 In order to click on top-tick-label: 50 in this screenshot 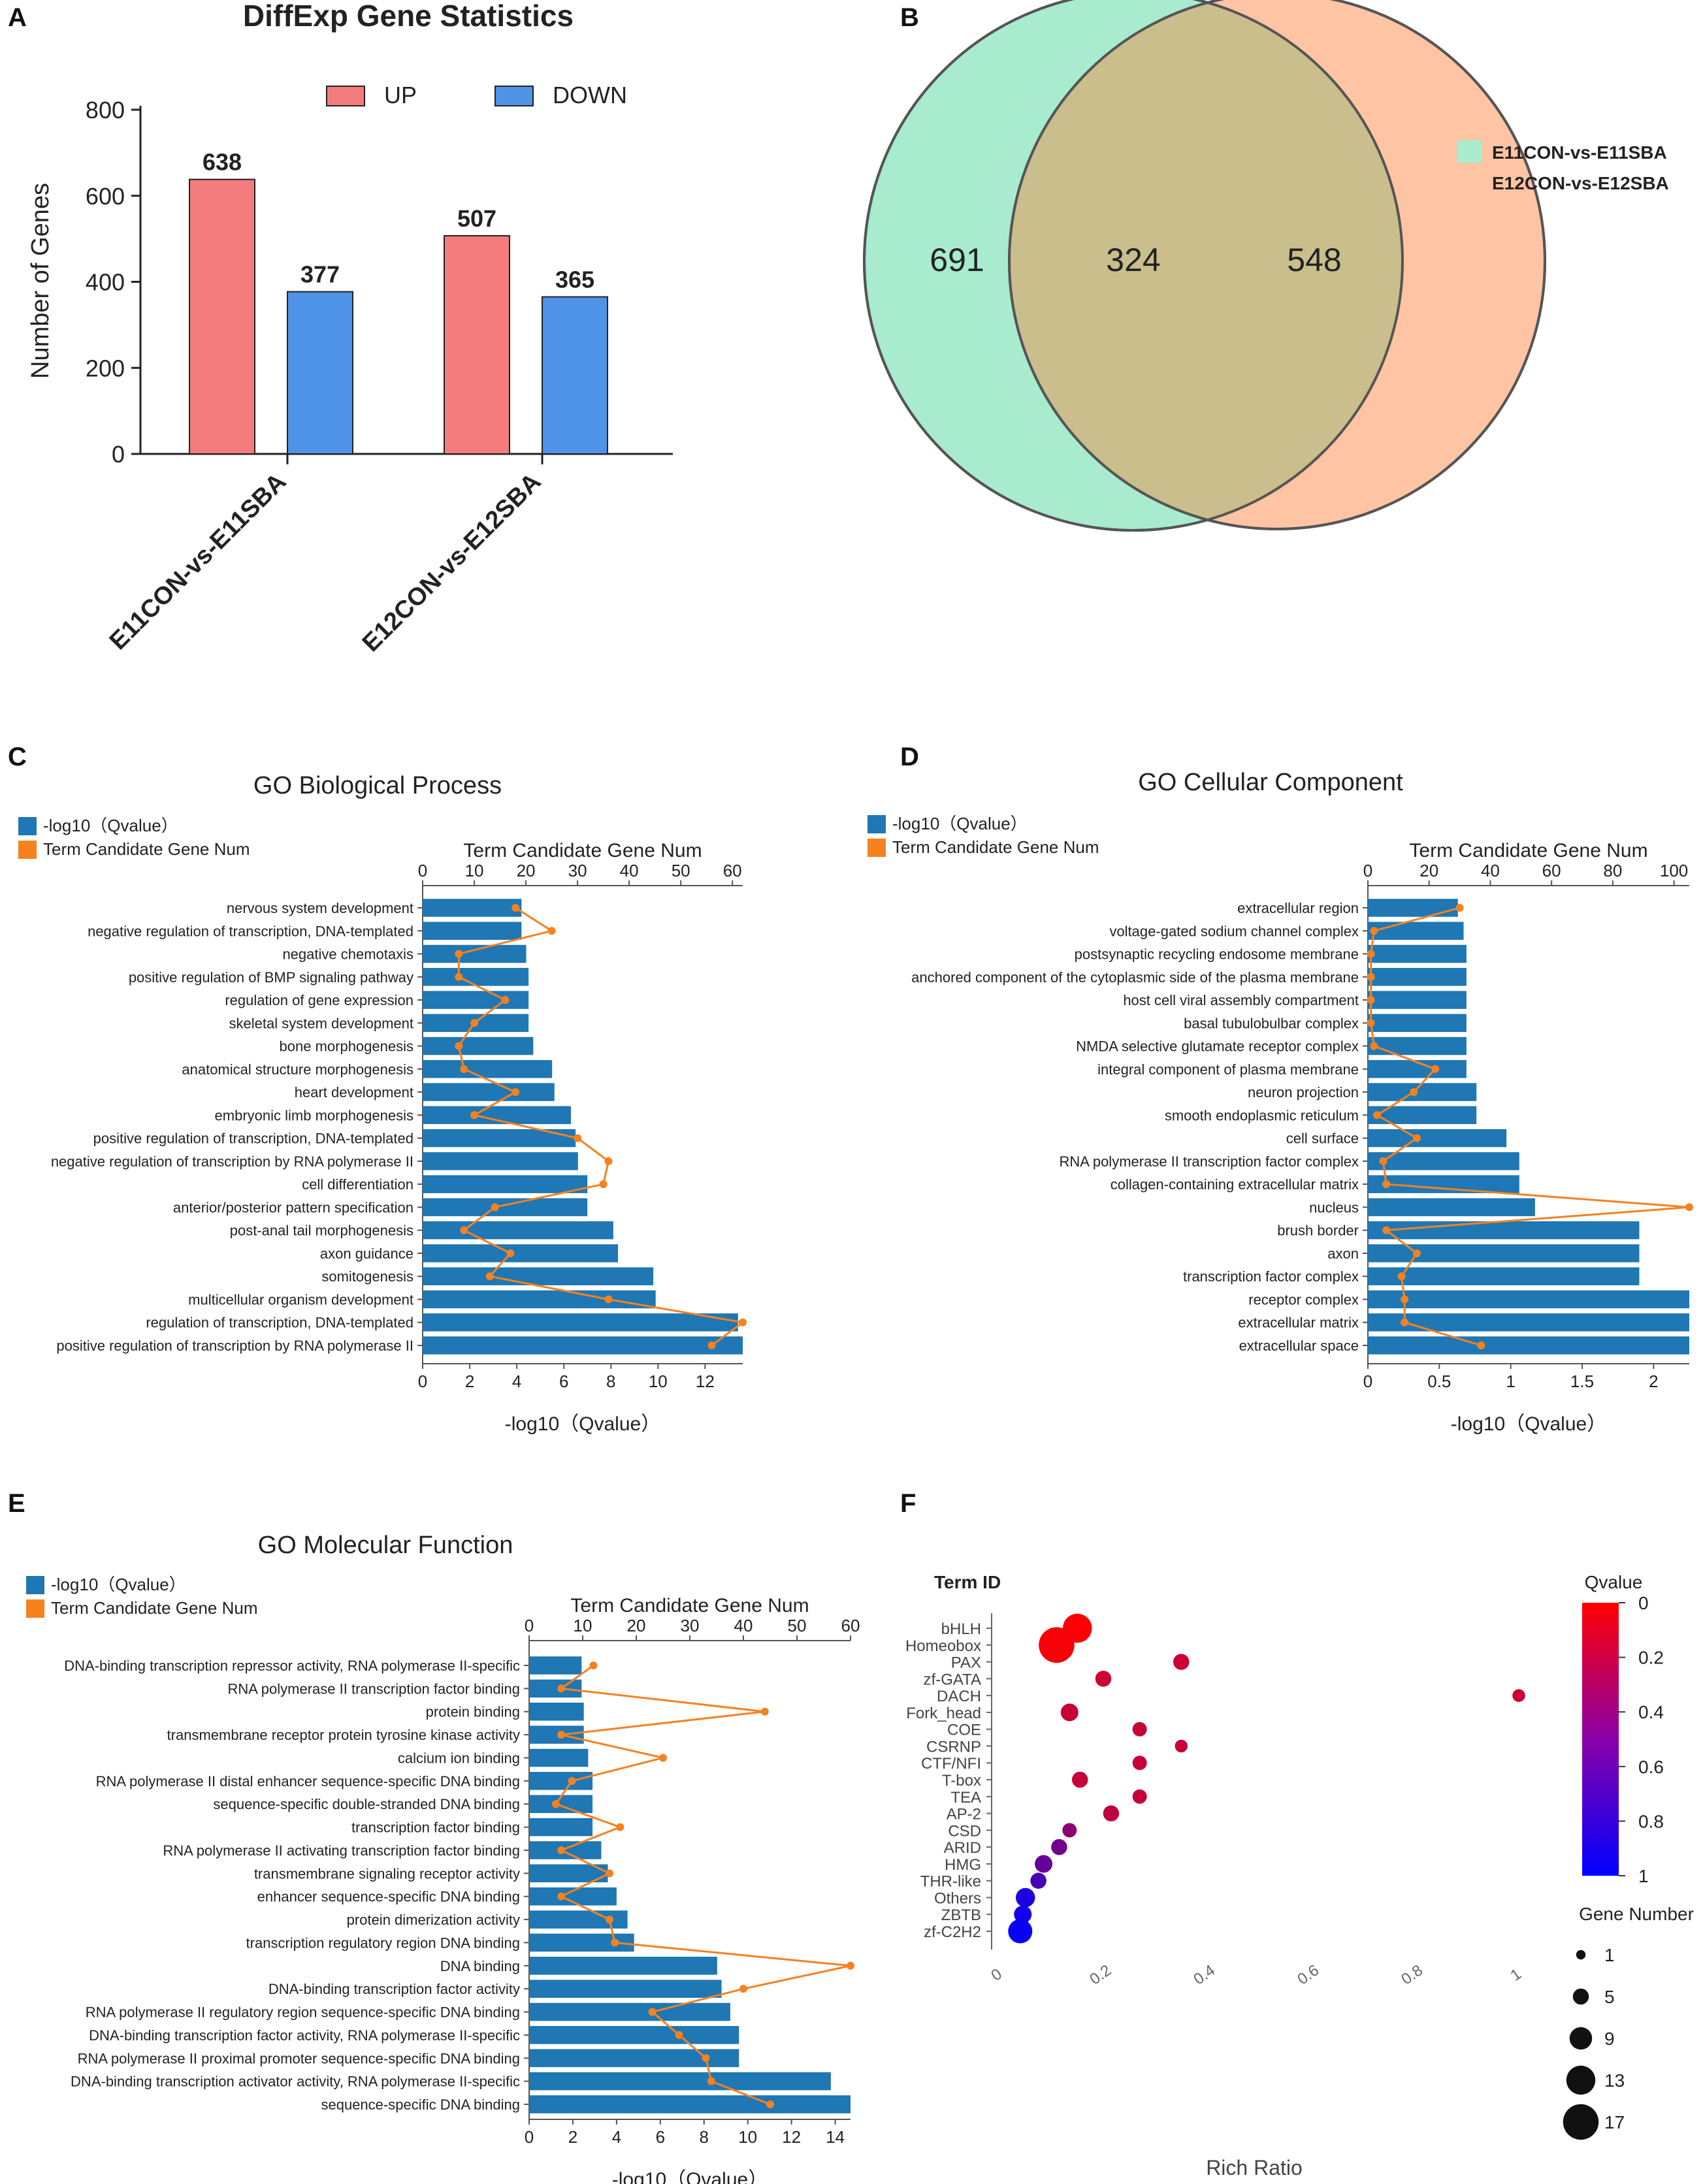, I will do `click(797, 1625)`.